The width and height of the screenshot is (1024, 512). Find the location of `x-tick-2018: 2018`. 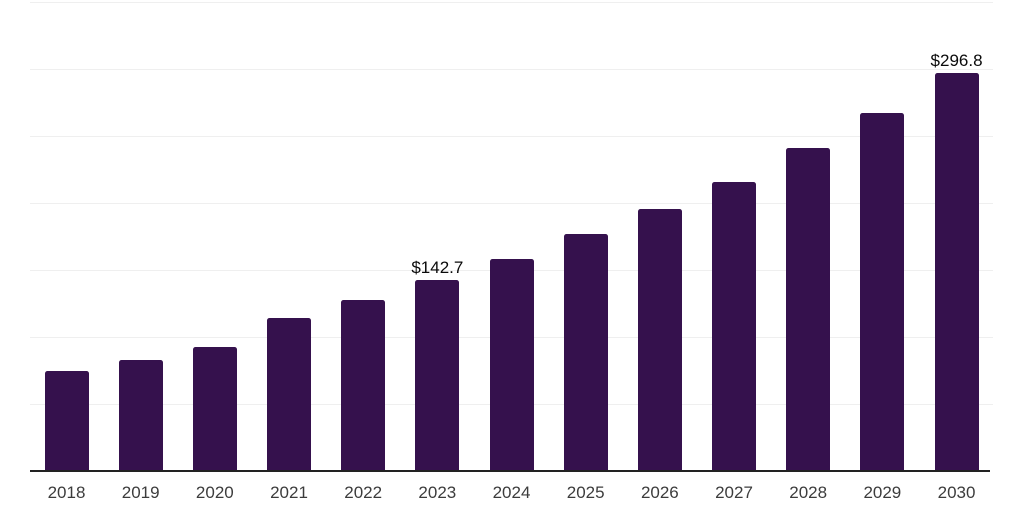

x-tick-2018: 2018 is located at coordinates (66, 492).